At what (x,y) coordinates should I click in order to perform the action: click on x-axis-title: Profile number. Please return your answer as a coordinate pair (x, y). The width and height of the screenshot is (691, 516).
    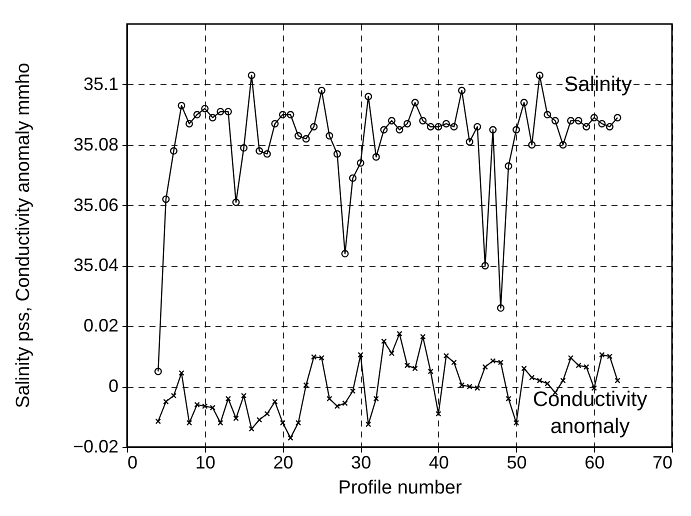
    Looking at the image, I should click on (400, 488).